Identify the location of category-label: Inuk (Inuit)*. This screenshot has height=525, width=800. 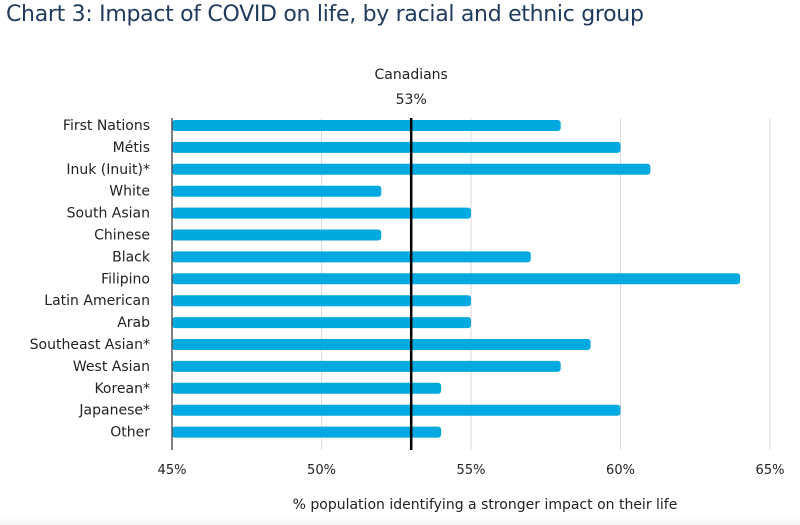
(108, 170).